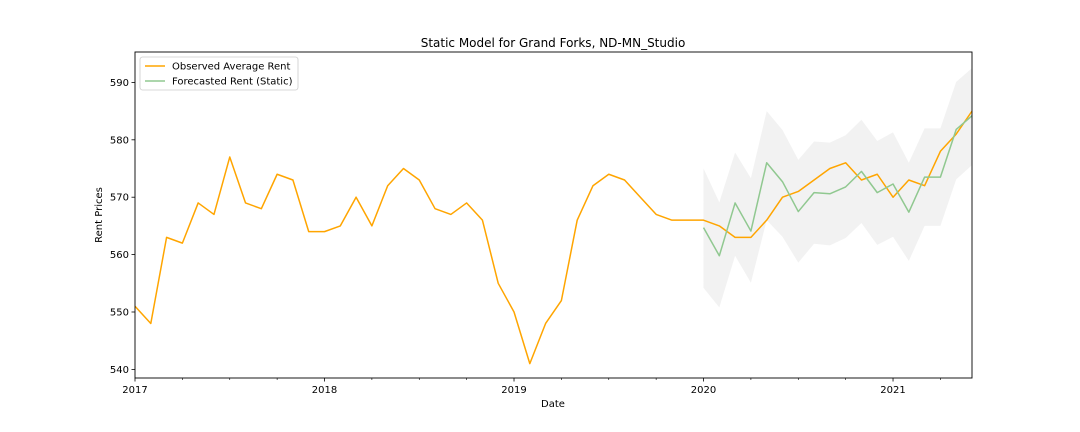  Describe the element at coordinates (553, 404) in the screenshot. I see `x-axis-label: Date` at that location.